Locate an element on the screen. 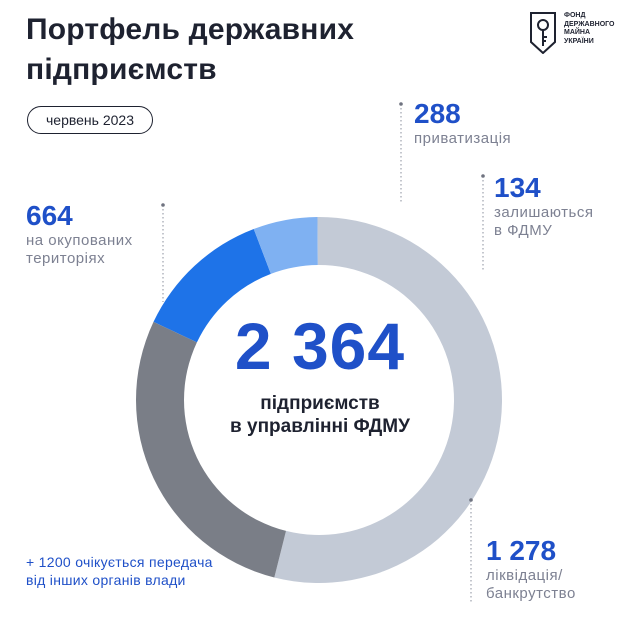 Image resolution: width=640 pixels, height=627 pixels. key-emblem-icon is located at coordinates (543, 33).